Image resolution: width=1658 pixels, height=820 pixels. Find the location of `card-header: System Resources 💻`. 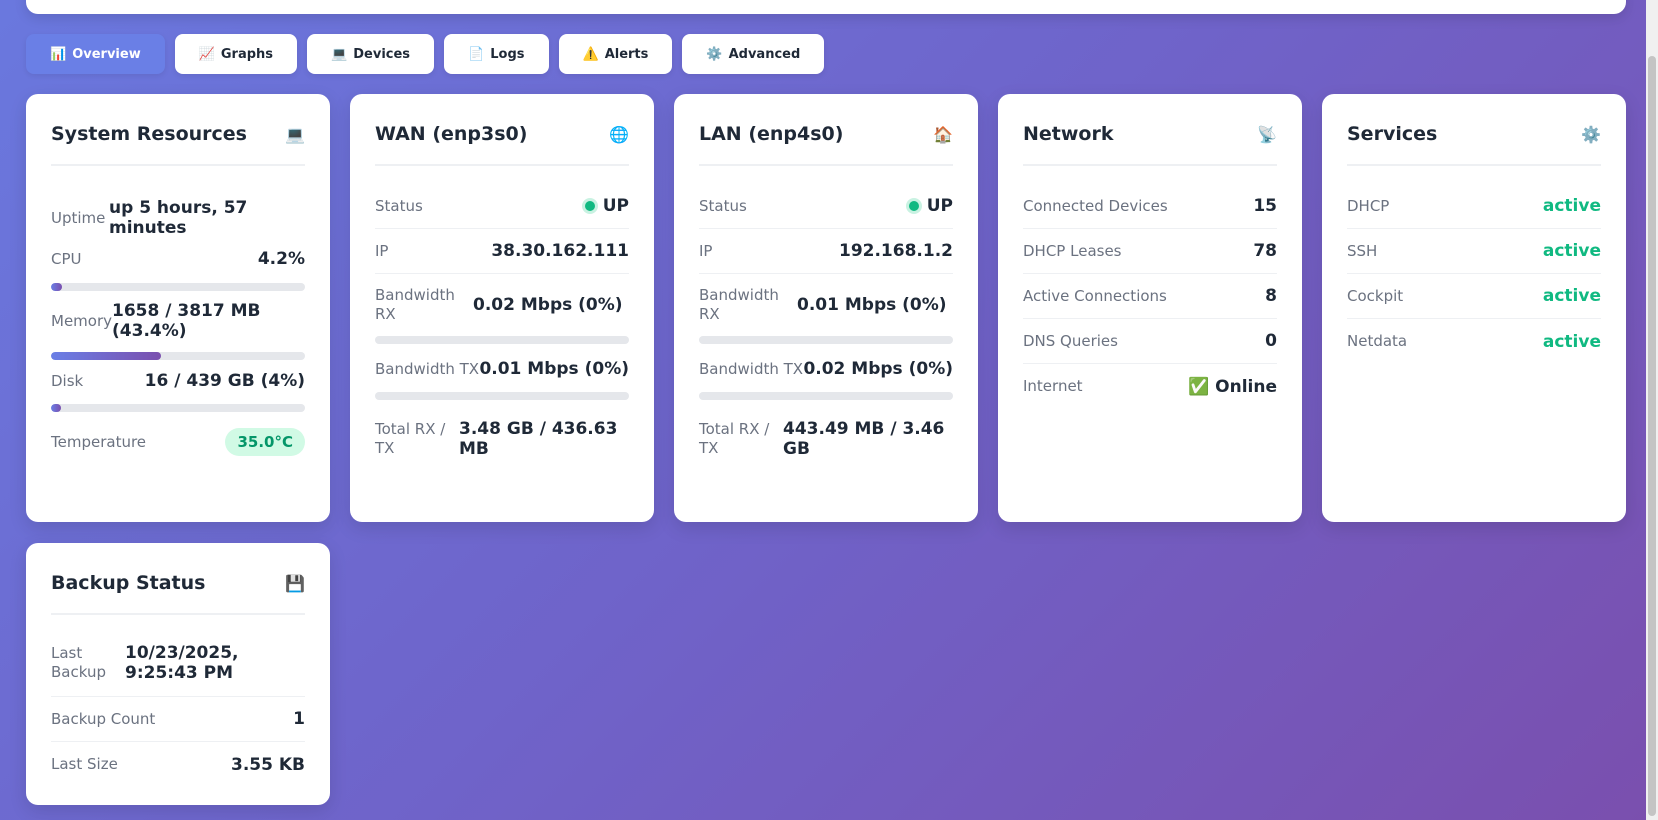

card-header: System Resources 💻 is located at coordinates (178, 141).